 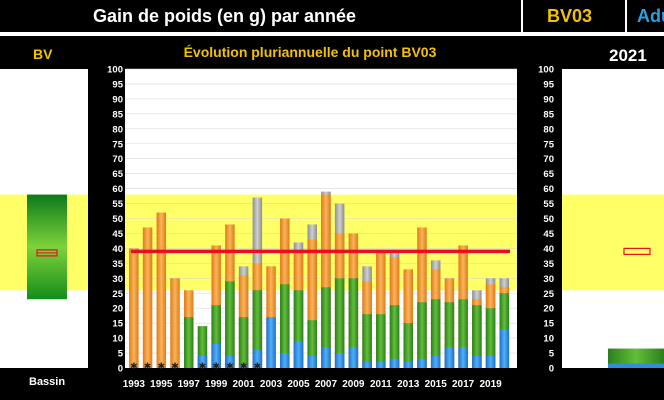 I want to click on blue-bar-1999, so click(x=216, y=356).